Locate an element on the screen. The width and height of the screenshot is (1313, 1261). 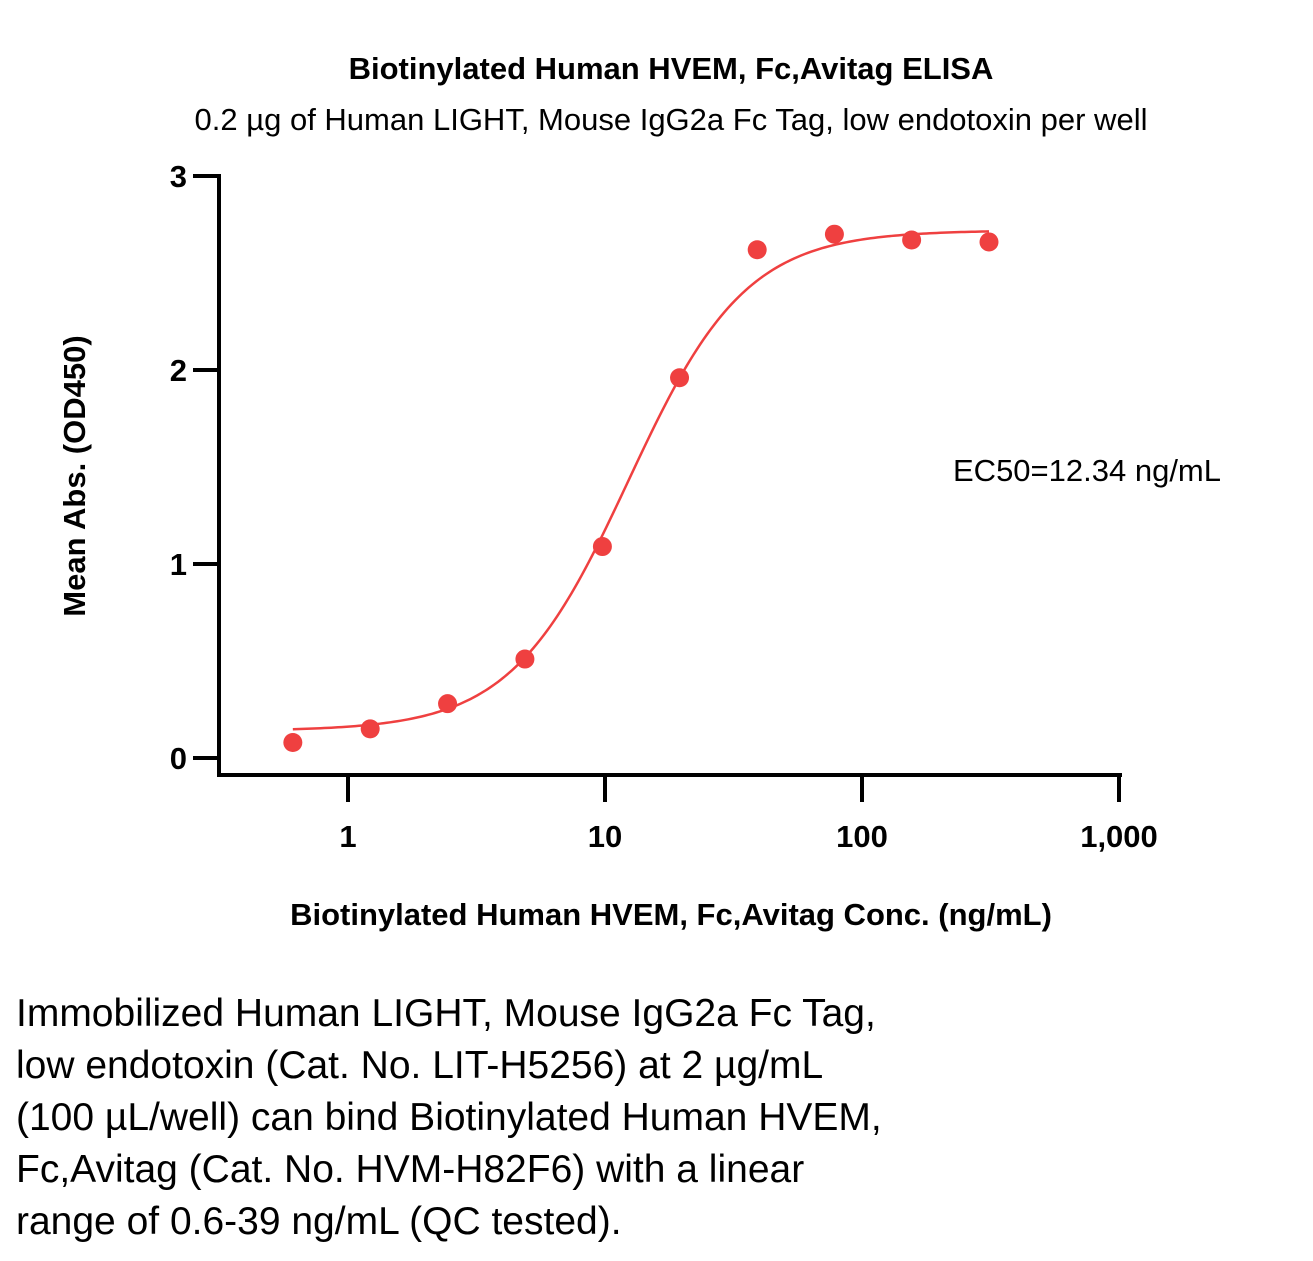
x-tick-label: 10 is located at coordinates (605, 836).